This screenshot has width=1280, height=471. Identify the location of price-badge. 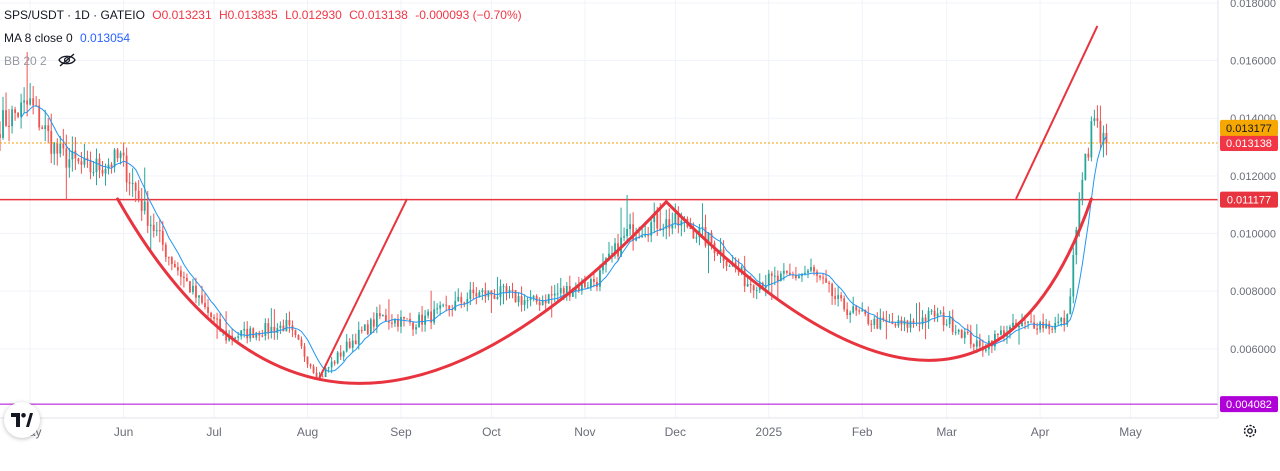
(1249, 127).